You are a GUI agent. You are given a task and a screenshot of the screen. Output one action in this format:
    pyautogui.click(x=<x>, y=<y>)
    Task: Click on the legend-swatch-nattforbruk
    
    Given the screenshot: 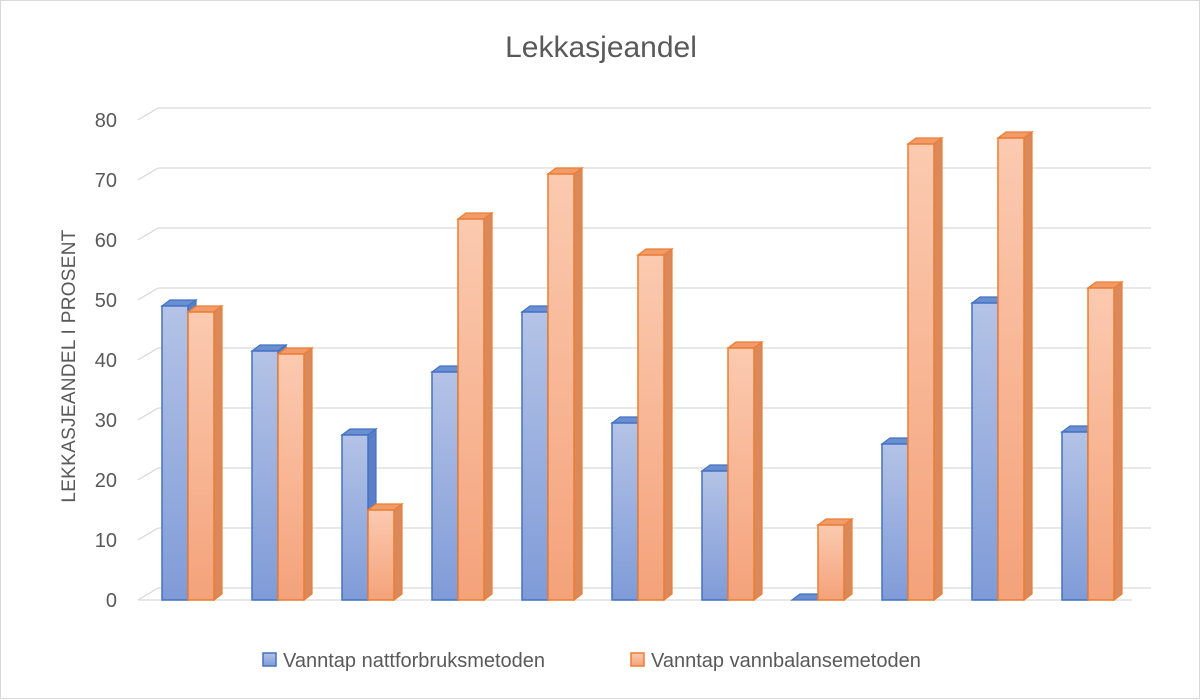 What is the action you would take?
    pyautogui.click(x=269, y=659)
    